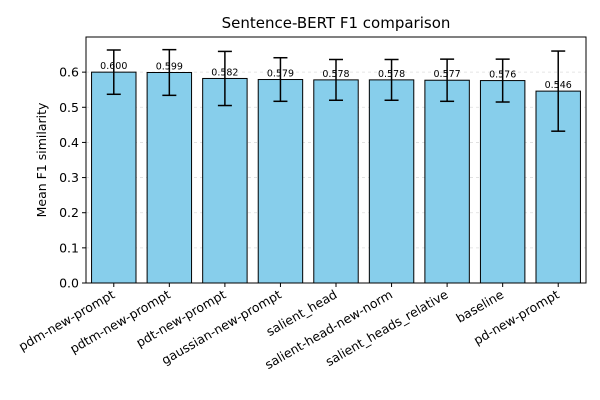  I want to click on y-tick-label: 0.5, so click(69, 107).